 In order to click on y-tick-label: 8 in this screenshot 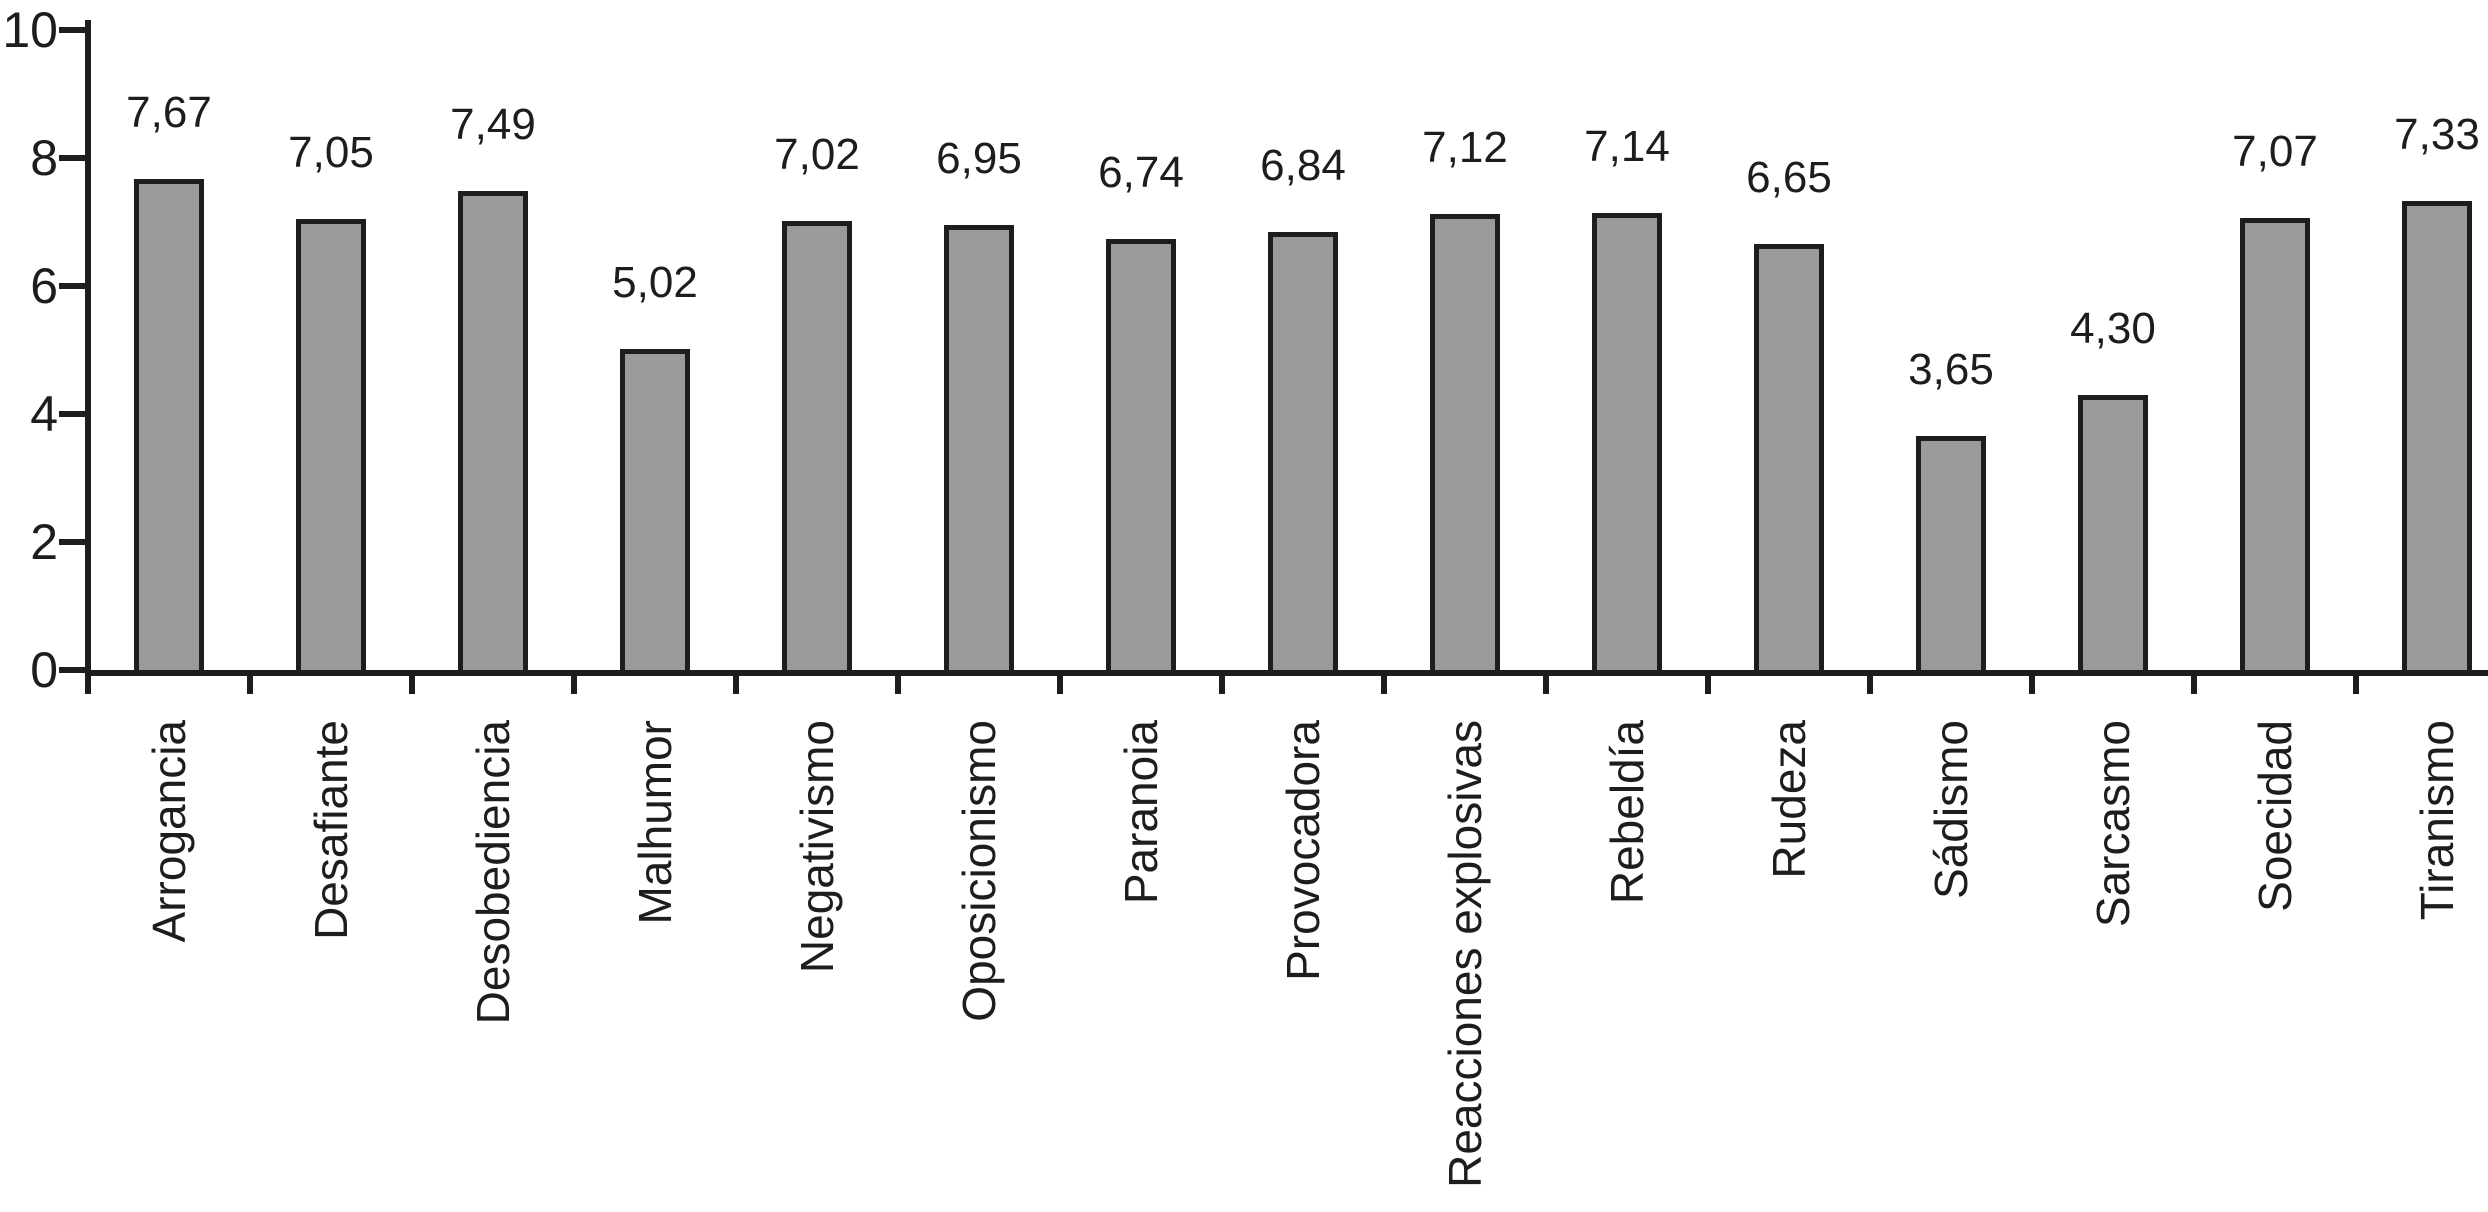, I will do `click(44, 158)`.